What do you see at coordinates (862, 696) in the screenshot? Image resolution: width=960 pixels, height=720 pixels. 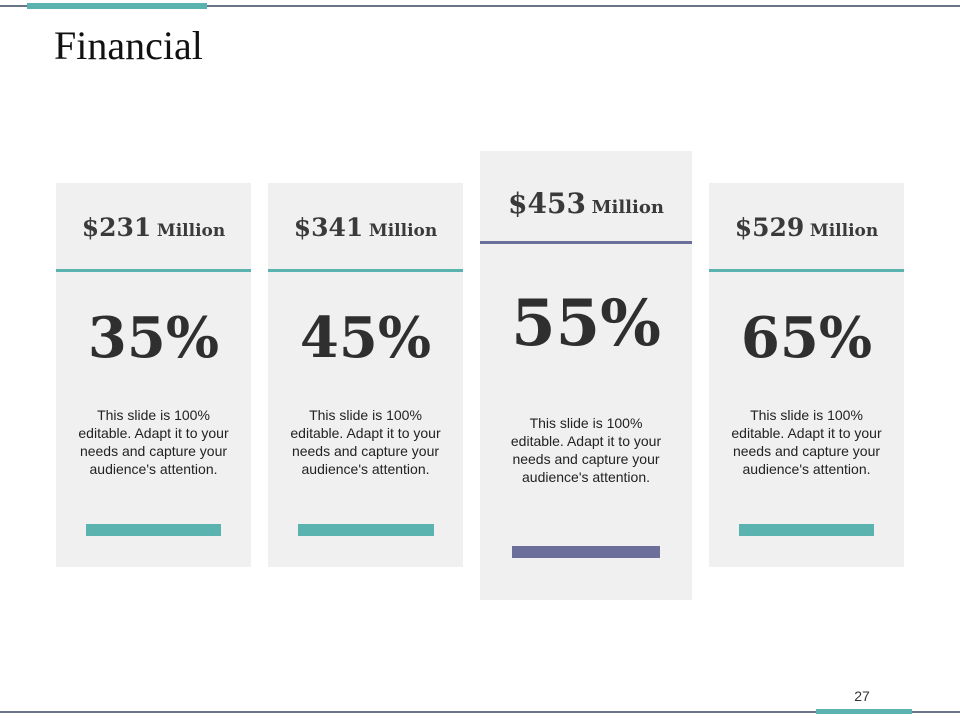 I see `page-number: 27` at bounding box center [862, 696].